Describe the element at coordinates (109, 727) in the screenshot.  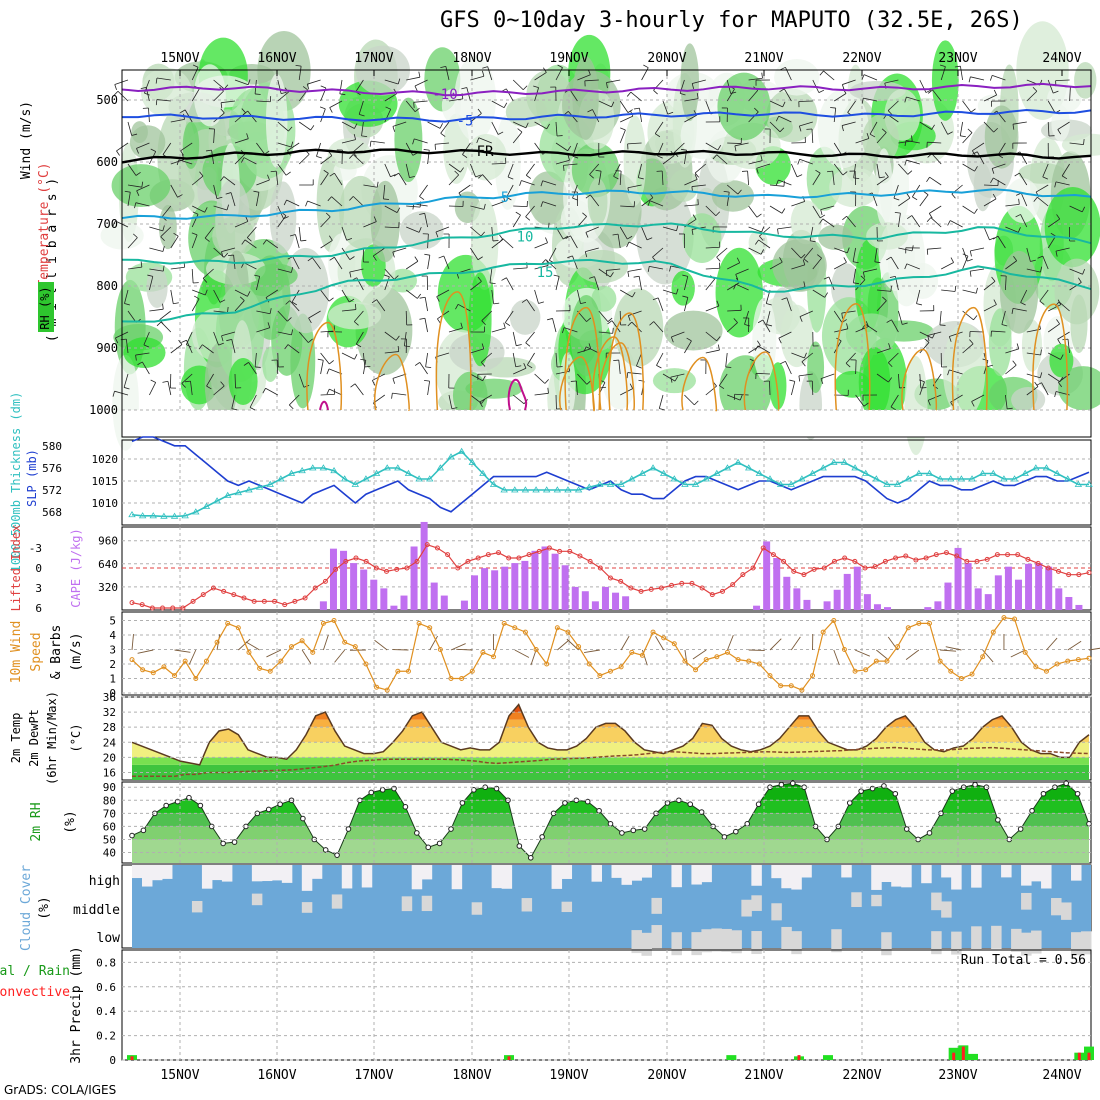
I see `temp-tick: 28` at that location.